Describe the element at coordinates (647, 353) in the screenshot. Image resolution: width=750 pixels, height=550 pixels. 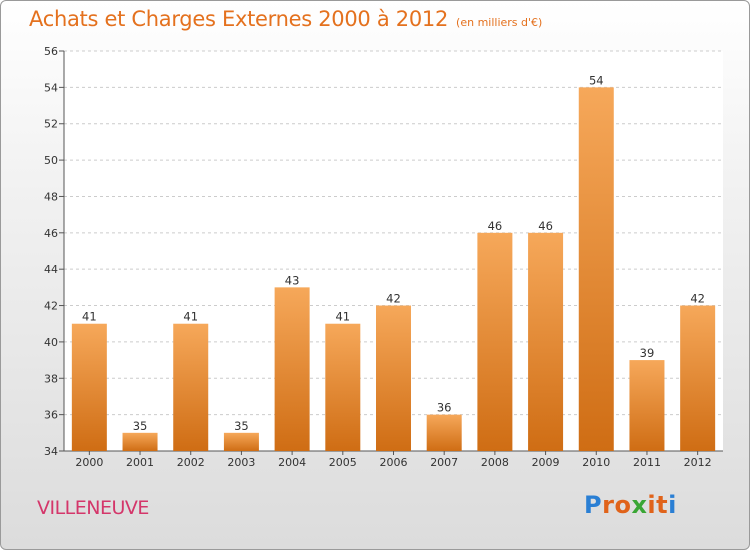
I see `bar-value-label: 39` at that location.